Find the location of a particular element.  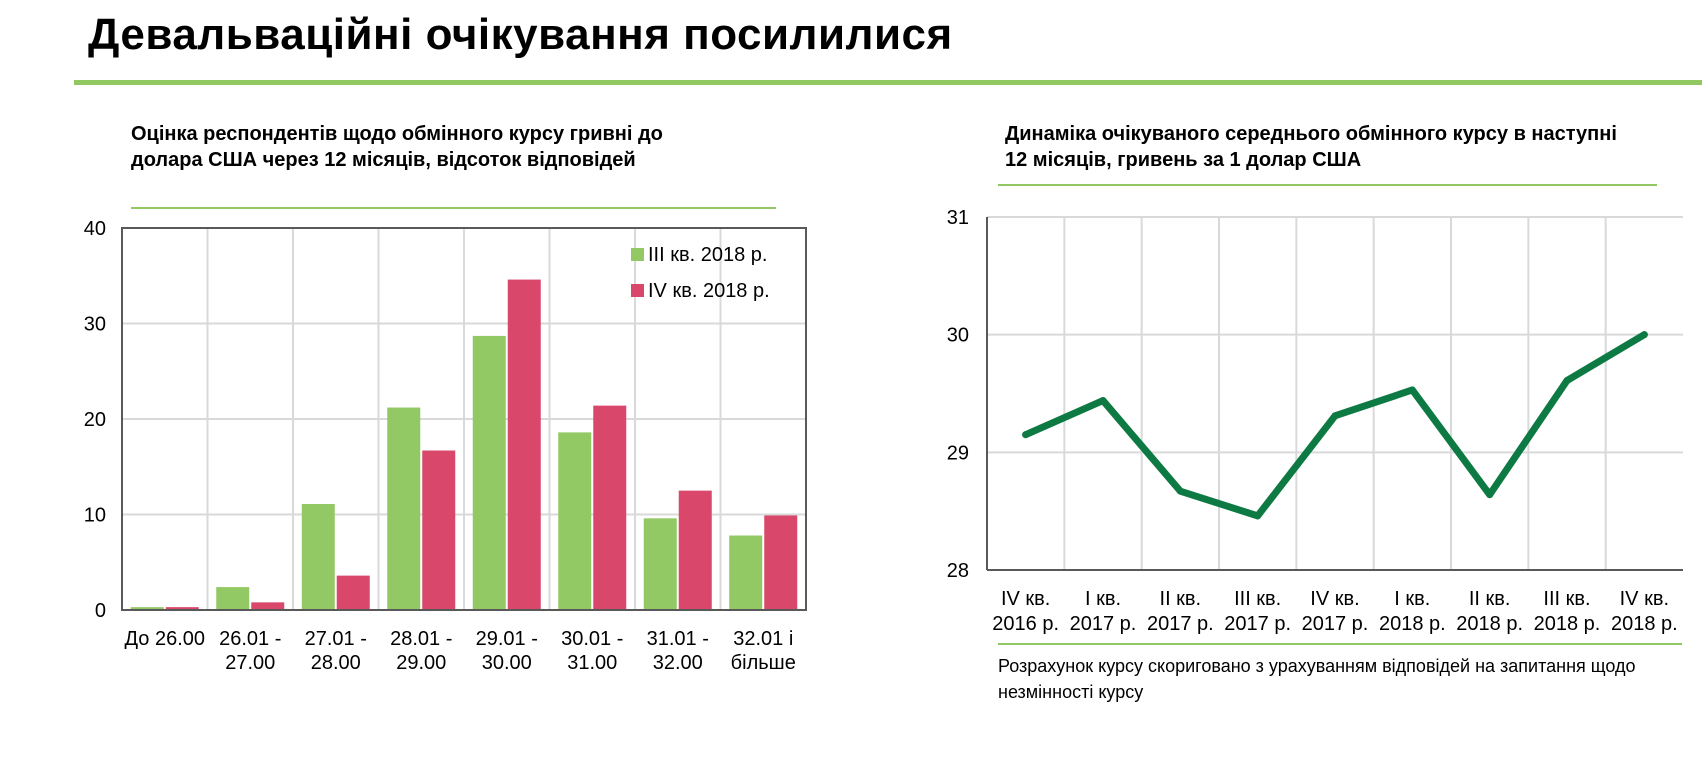

bar-x-tick-label: 32.01 і is located at coordinates (763, 639).